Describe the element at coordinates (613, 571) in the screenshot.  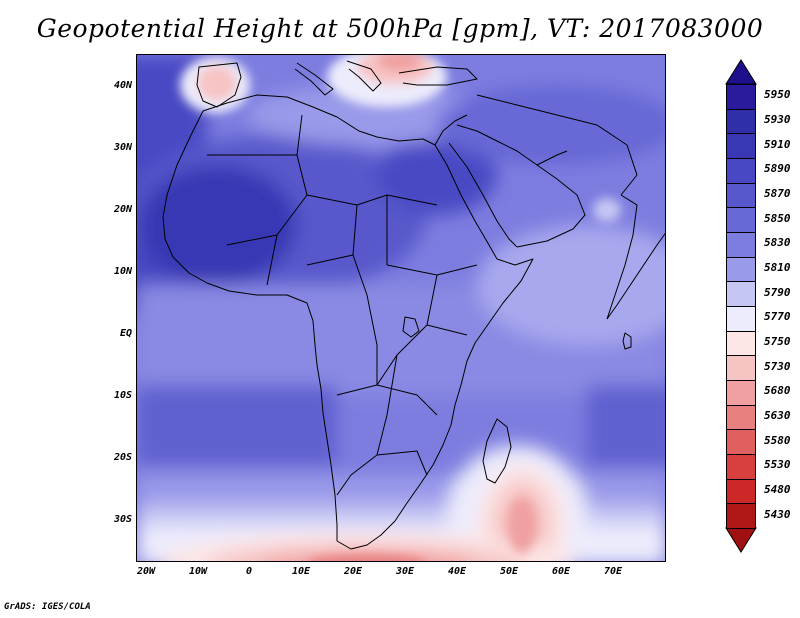
I see `lon-label-70e: 70E` at that location.